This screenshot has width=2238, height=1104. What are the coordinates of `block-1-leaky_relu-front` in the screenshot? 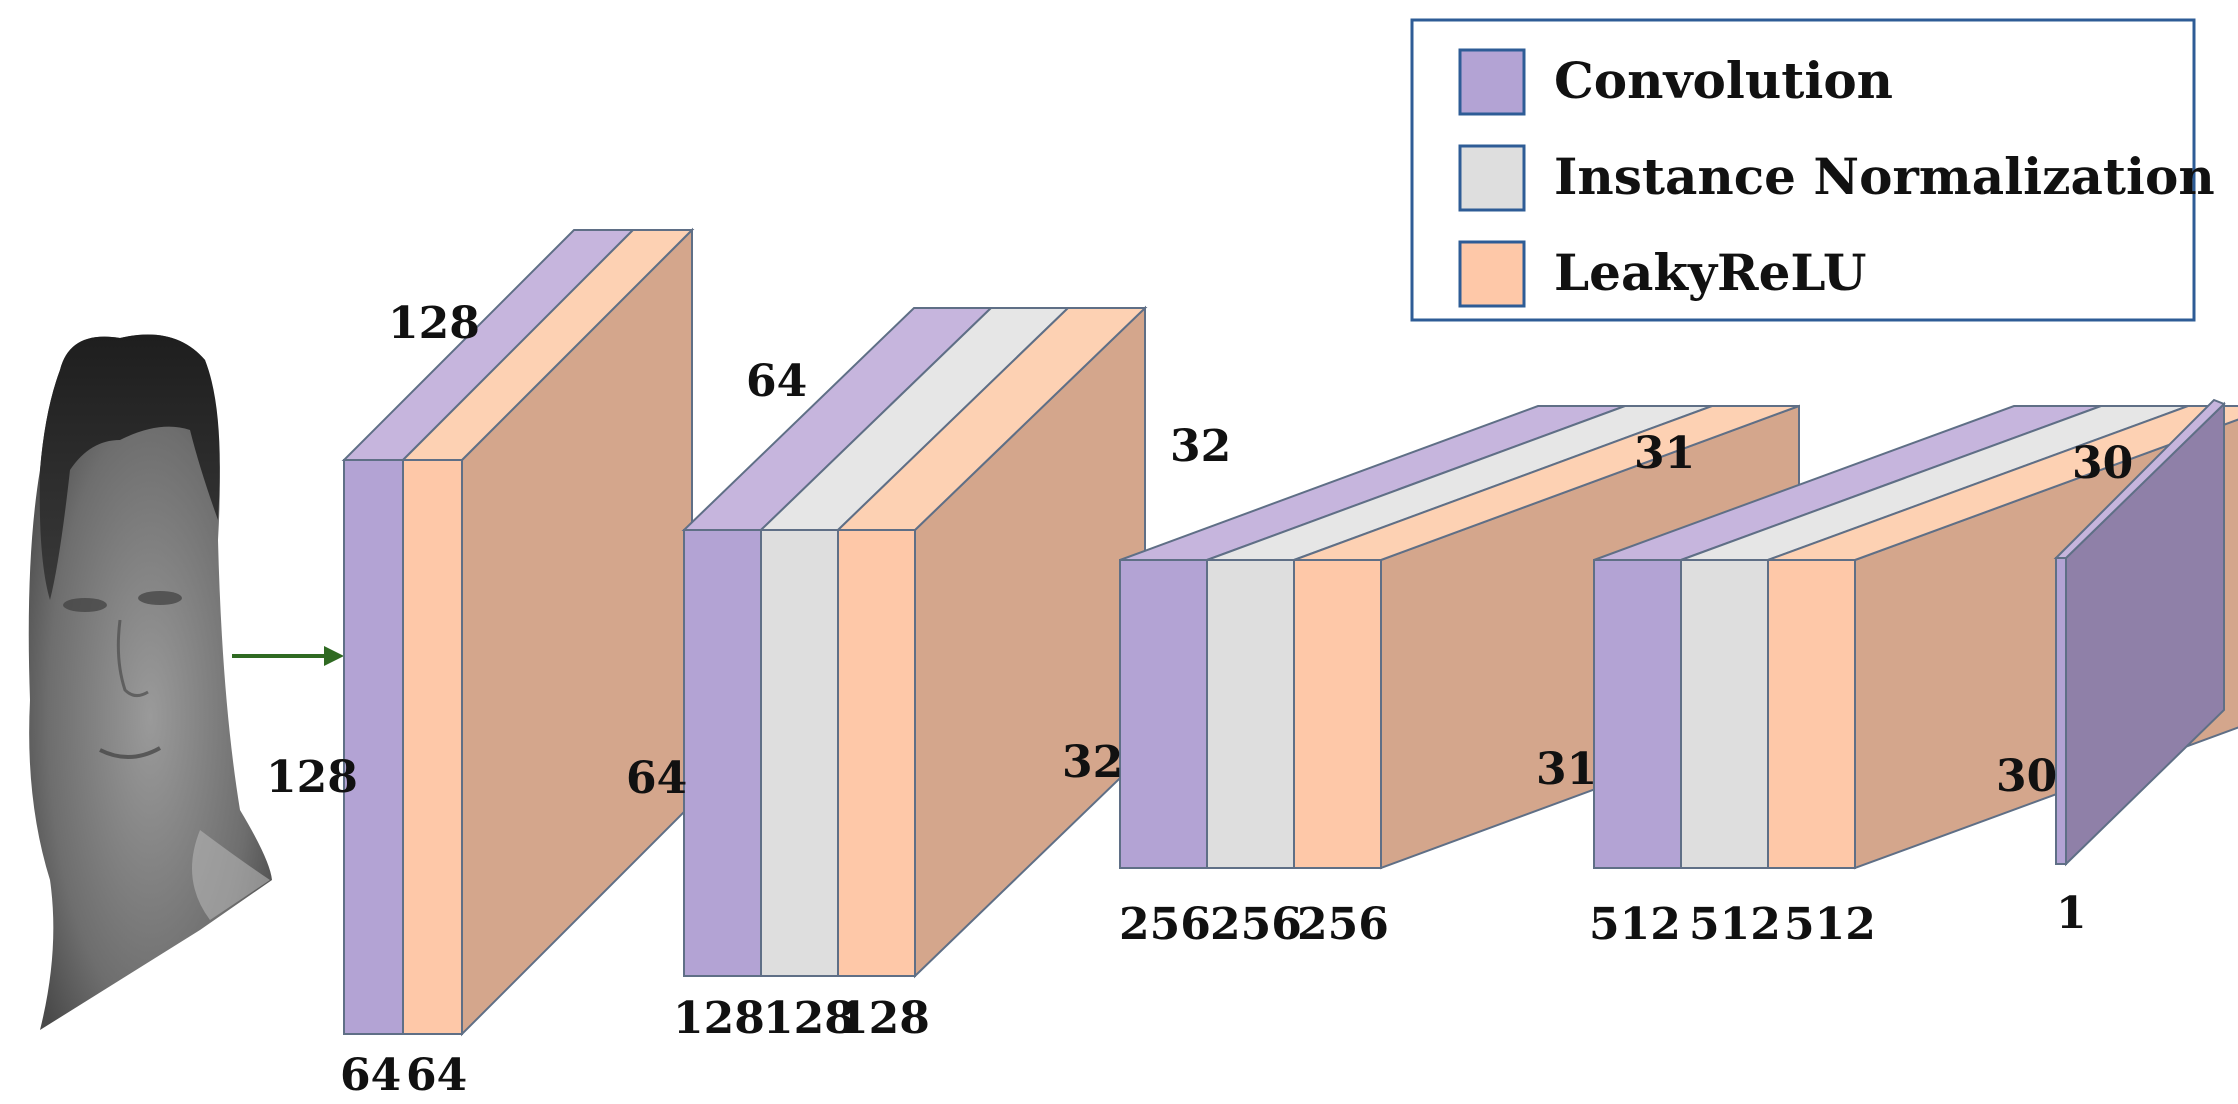 It's located at (432, 747).